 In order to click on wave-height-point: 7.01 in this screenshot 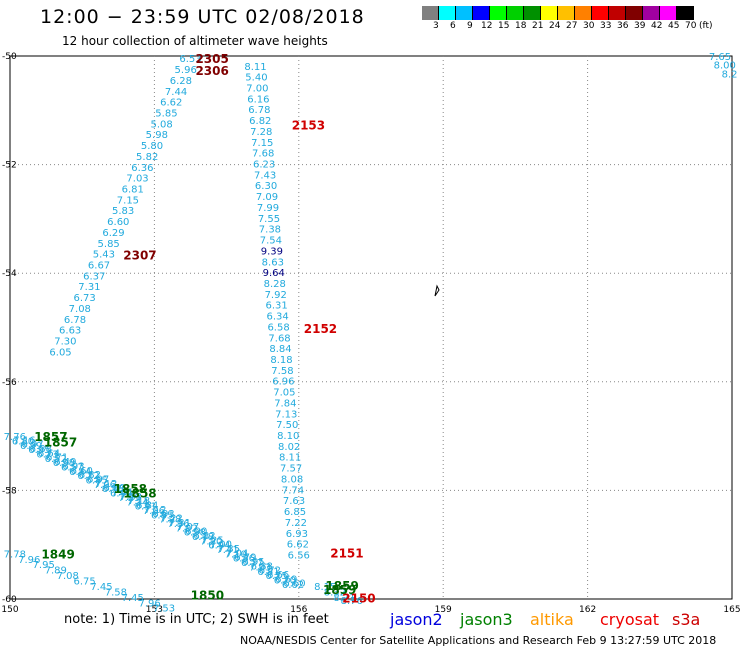, I will do `click(122, 492)`.